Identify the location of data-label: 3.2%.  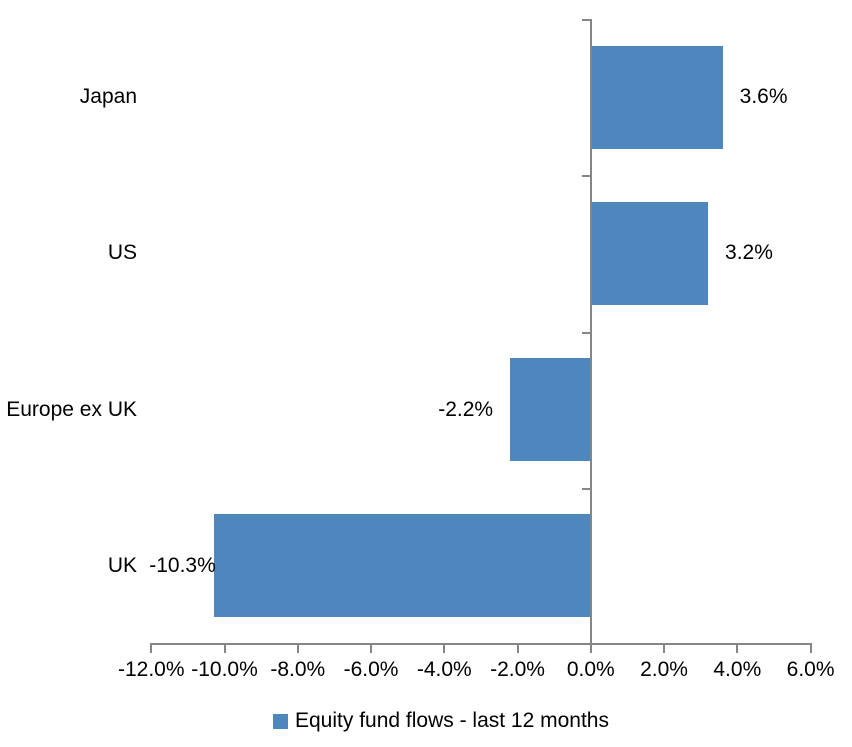
(749, 253).